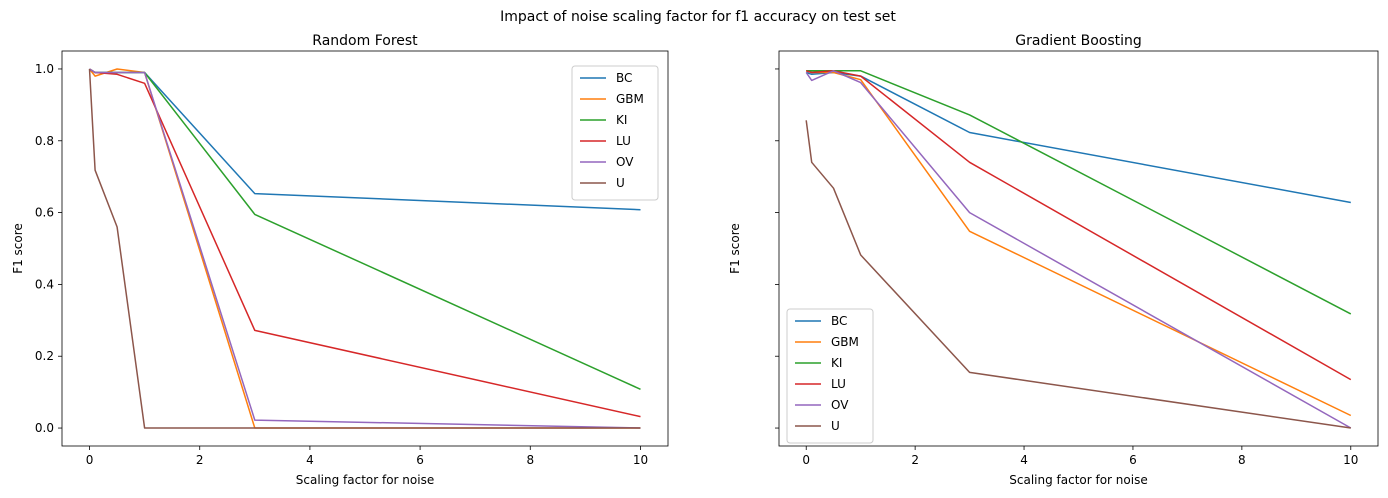 Image resolution: width=1388 pixels, height=498 pixels. Describe the element at coordinates (44, 428) in the screenshot. I see `y-tick-label: 0.0` at that location.